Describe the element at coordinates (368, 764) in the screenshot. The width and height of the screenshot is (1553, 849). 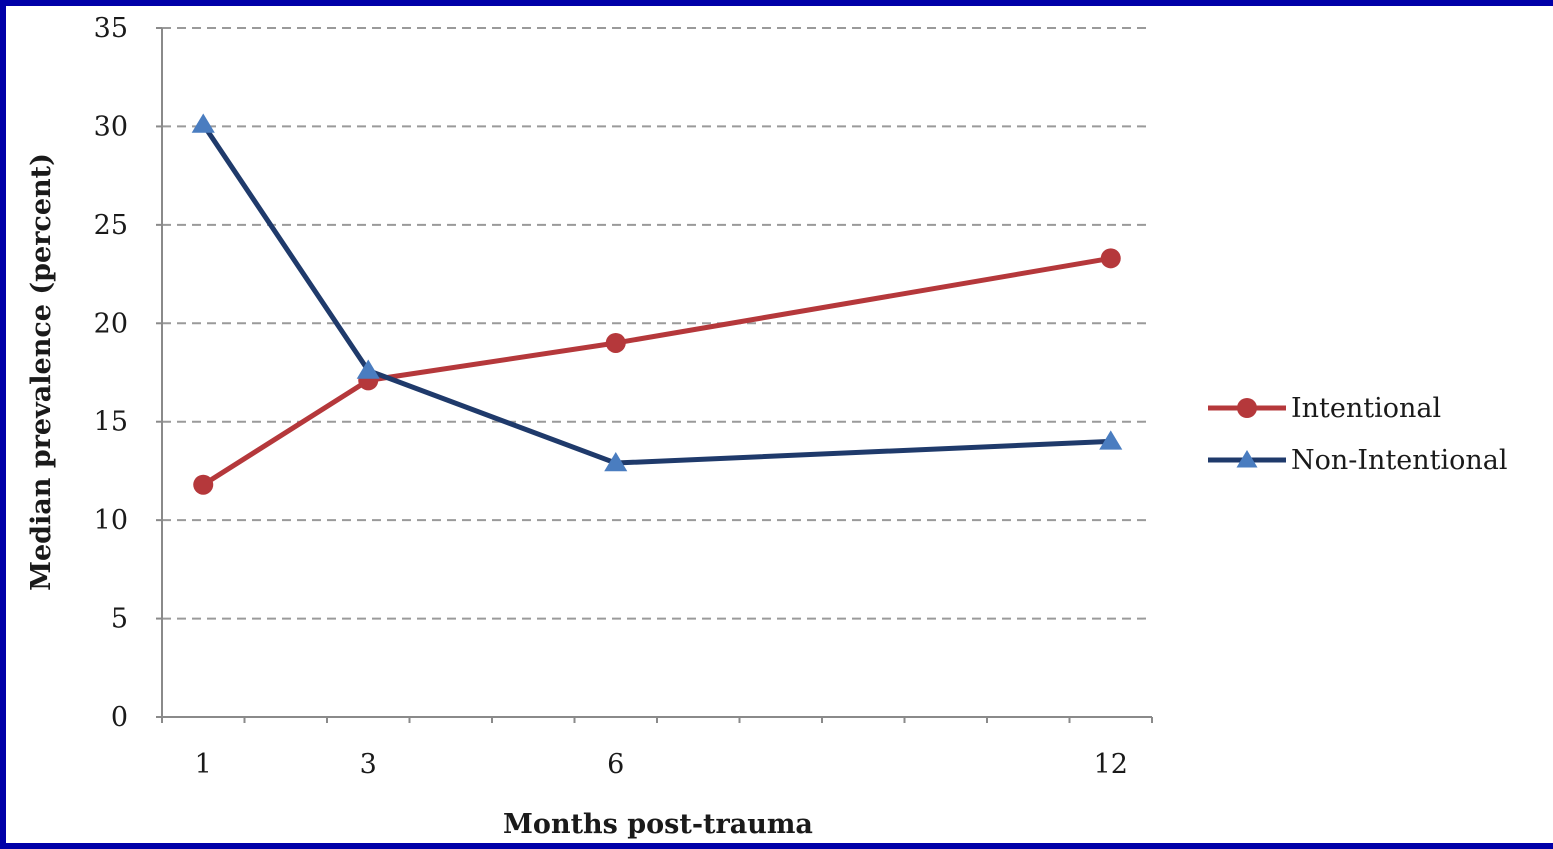
I see `x-tick-label: 3` at that location.